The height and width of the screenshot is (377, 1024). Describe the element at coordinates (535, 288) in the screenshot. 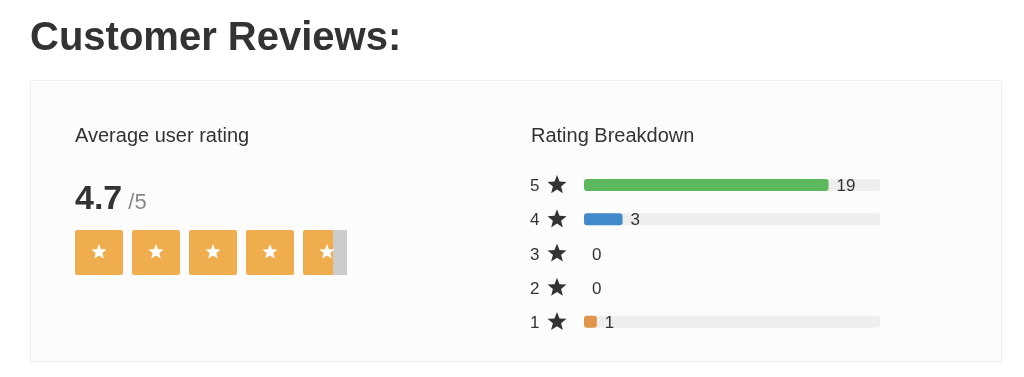

I see `y-tick-label: 2` at that location.